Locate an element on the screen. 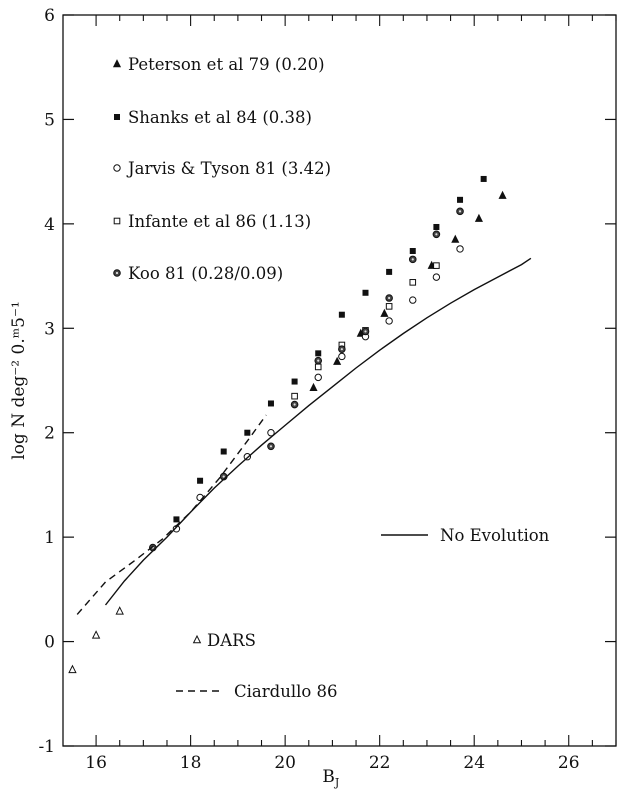  y-tick-label: 6 is located at coordinates (49, 16).